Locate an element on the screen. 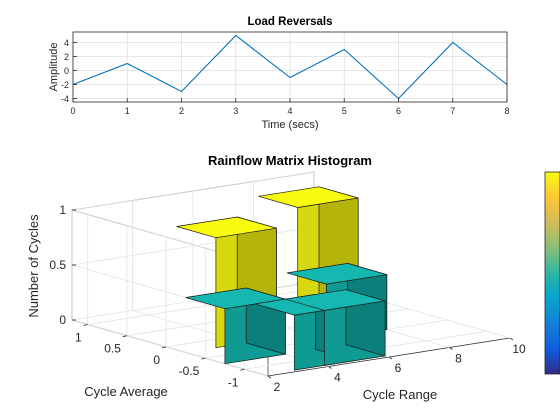 The image size is (560, 420). line-x-tick-label: 6 is located at coordinates (398, 111).